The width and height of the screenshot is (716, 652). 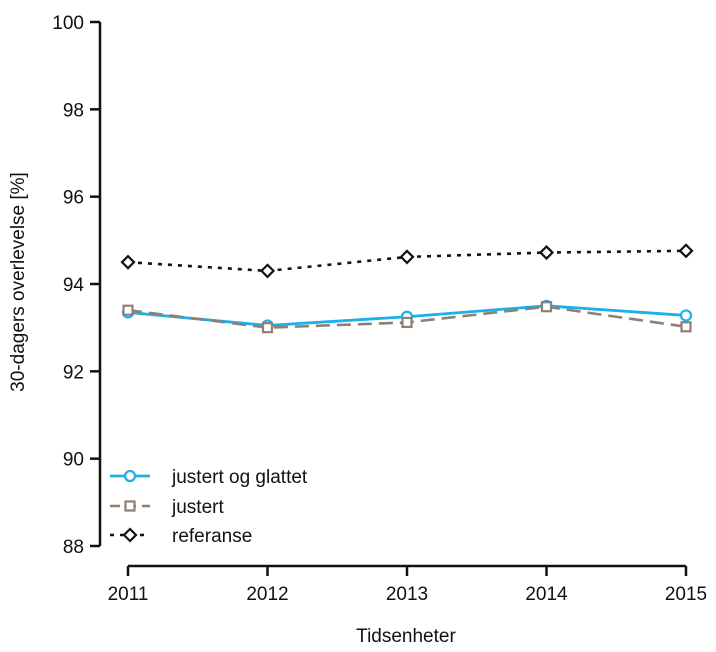 I want to click on y-tick-label: 90, so click(x=73, y=460).